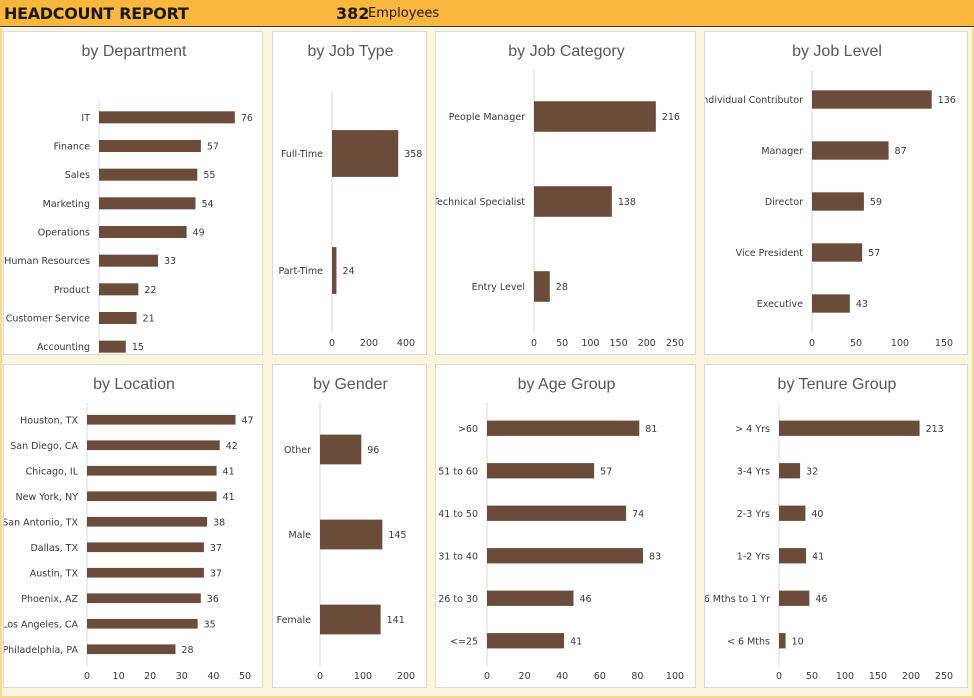 Image resolution: width=974 pixels, height=698 pixels. What do you see at coordinates (404, 13) in the screenshot?
I see `employee-count-label: Employees` at bounding box center [404, 13].